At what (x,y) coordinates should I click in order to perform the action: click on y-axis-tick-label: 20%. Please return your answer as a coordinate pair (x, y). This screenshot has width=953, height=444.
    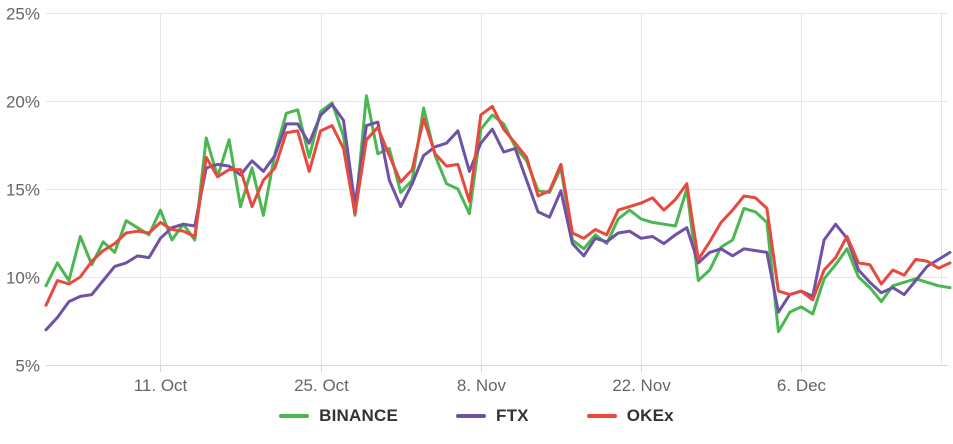
    Looking at the image, I should click on (23, 102).